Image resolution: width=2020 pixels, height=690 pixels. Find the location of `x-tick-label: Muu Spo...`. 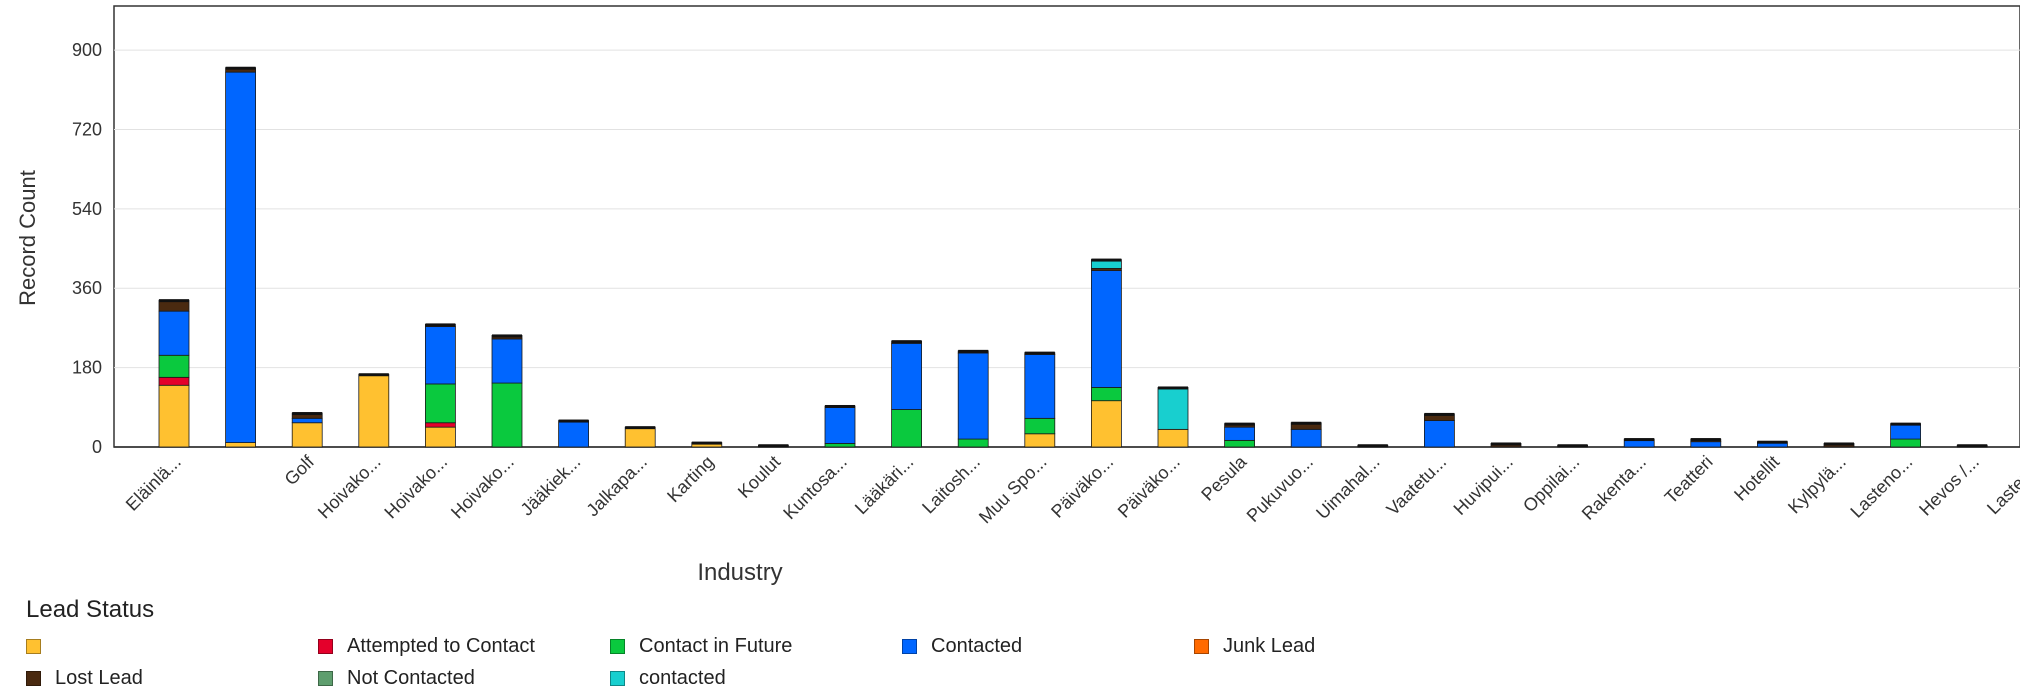

x-tick-label: Muu Spo... is located at coordinates (1013, 490).